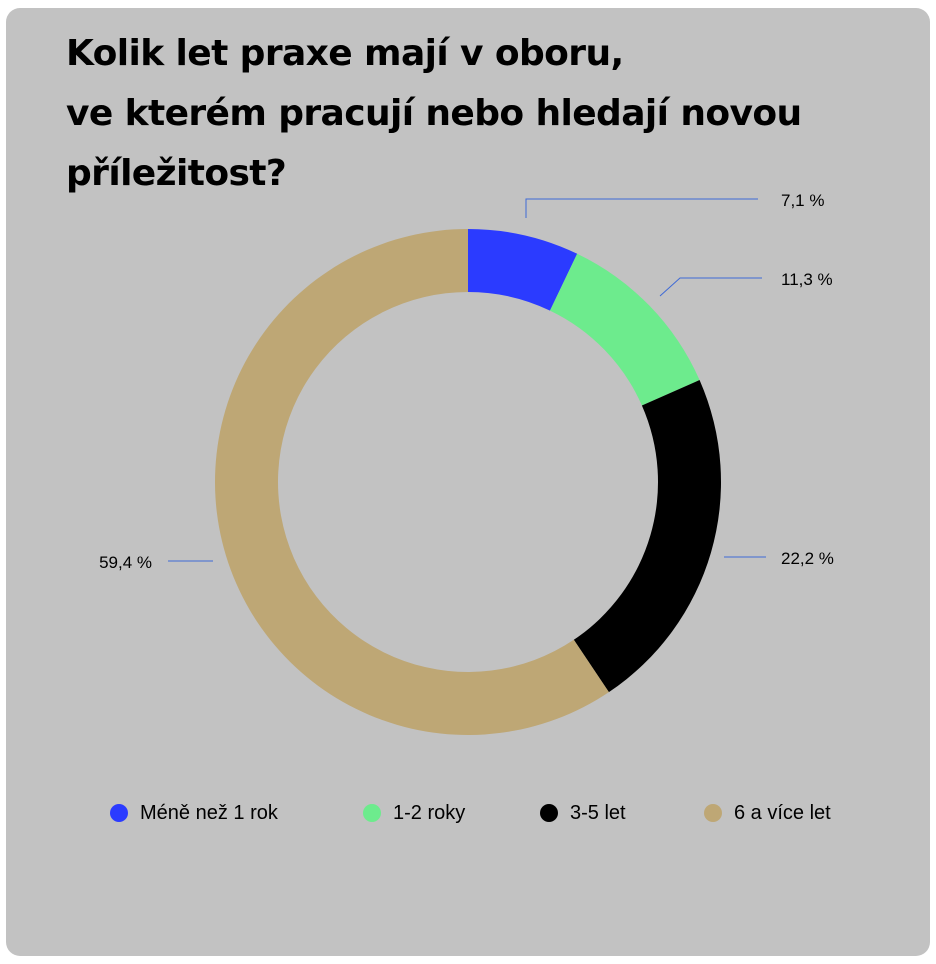 The height and width of the screenshot is (964, 936). I want to click on legend-item: 1-2 roky, so click(414, 813).